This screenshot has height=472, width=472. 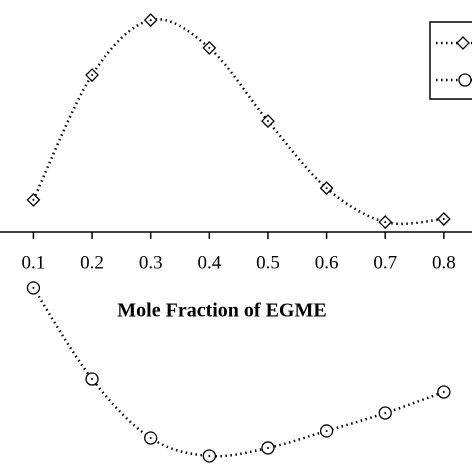 I want to click on x-tick-label: 0.2, so click(x=92, y=262).